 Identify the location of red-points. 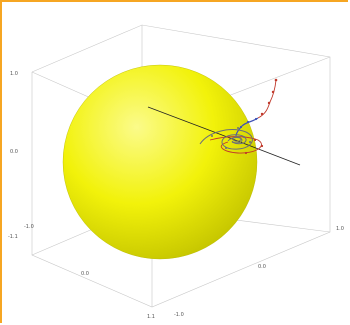
(261, 116).